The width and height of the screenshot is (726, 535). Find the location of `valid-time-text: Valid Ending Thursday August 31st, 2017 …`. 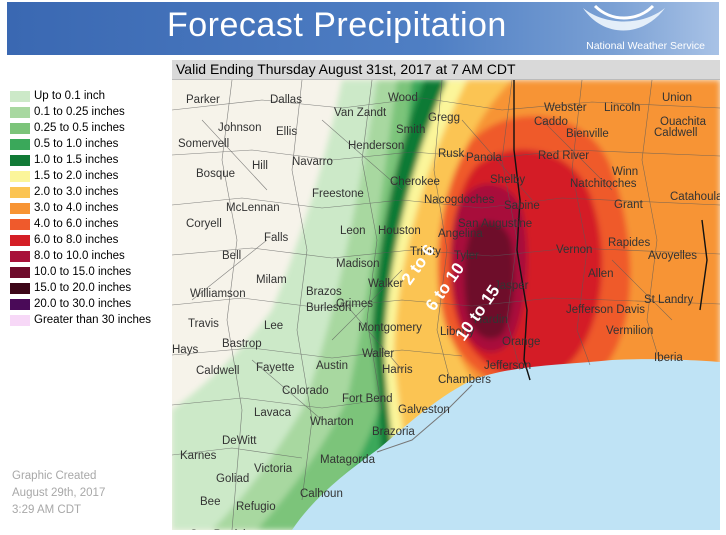

valid-time-text: Valid Ending Thursday August 31st, 2017 … is located at coordinates (346, 69).